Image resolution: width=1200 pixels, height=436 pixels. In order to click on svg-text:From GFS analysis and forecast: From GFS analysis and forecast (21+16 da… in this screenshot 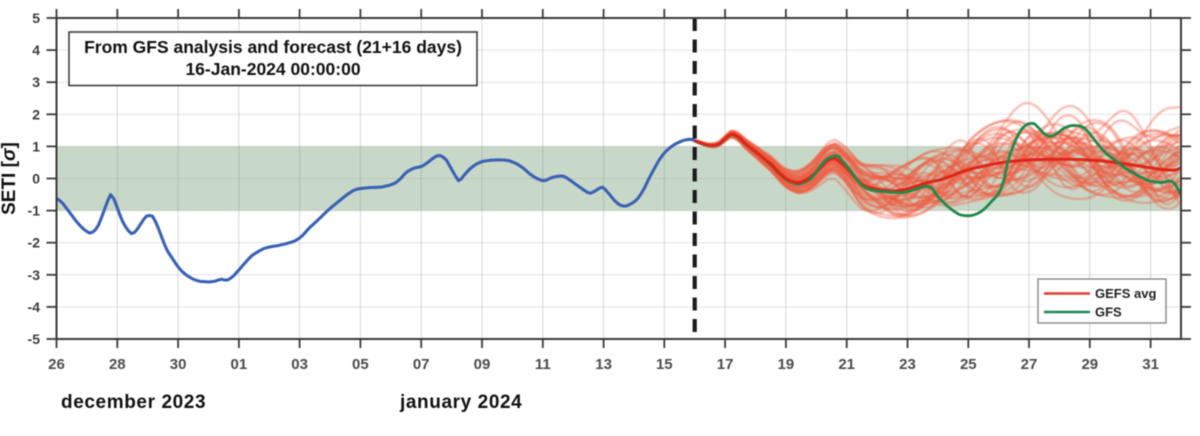, I will do `click(273, 47)`.